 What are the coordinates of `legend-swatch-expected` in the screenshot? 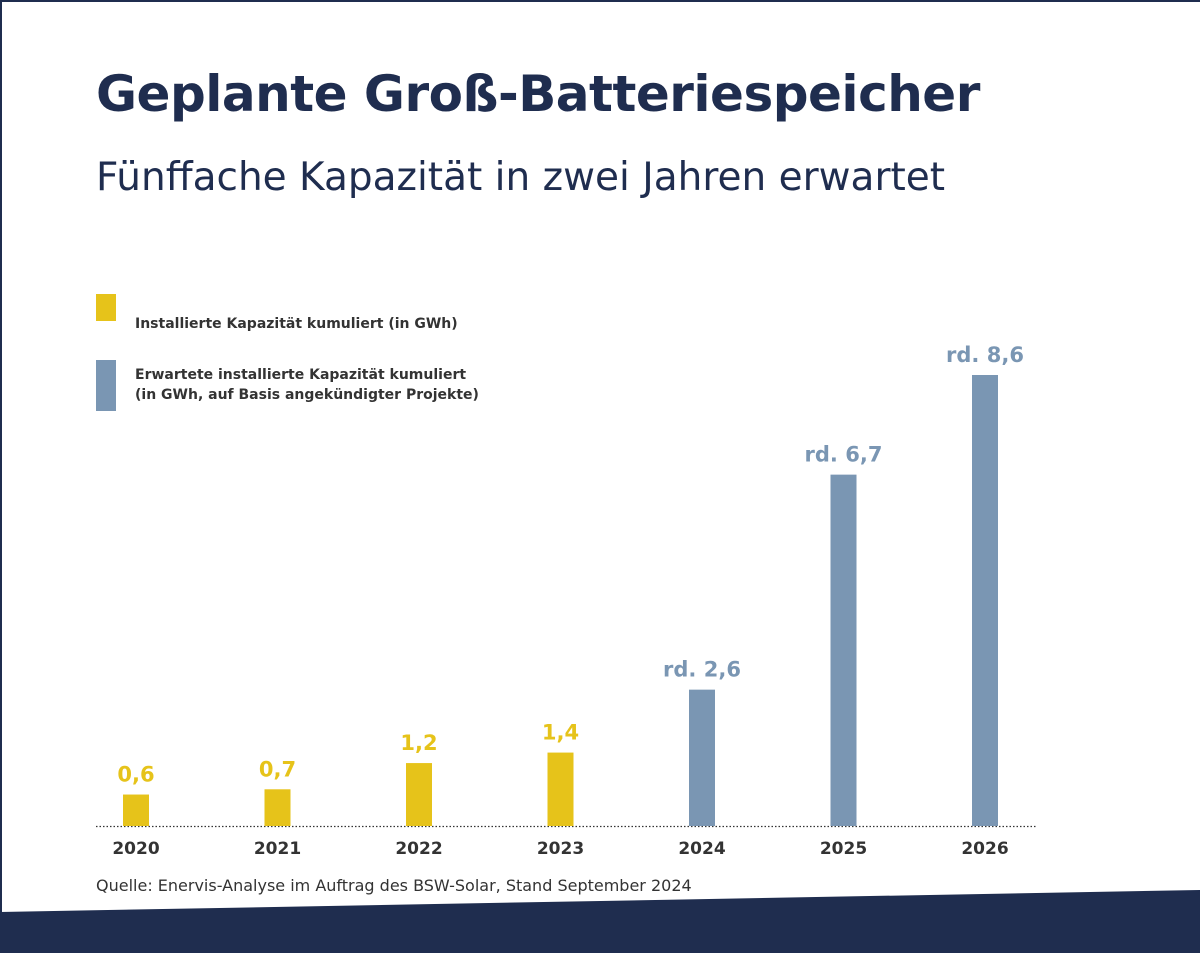 It's located at (106, 385).